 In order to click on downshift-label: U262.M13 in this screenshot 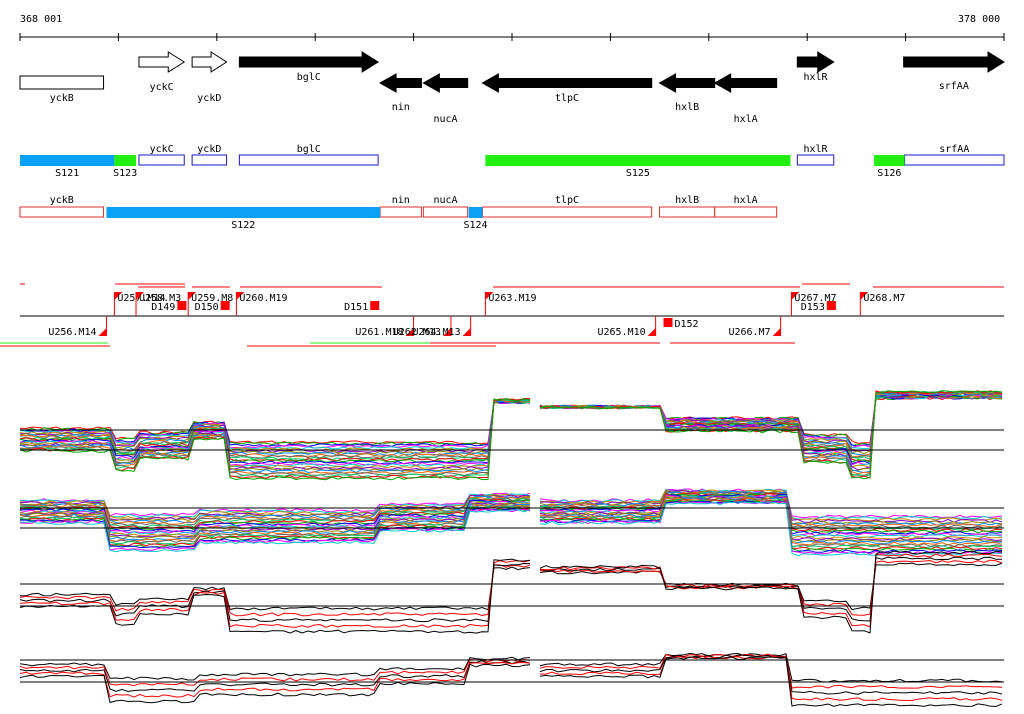, I will do `click(417, 332)`.